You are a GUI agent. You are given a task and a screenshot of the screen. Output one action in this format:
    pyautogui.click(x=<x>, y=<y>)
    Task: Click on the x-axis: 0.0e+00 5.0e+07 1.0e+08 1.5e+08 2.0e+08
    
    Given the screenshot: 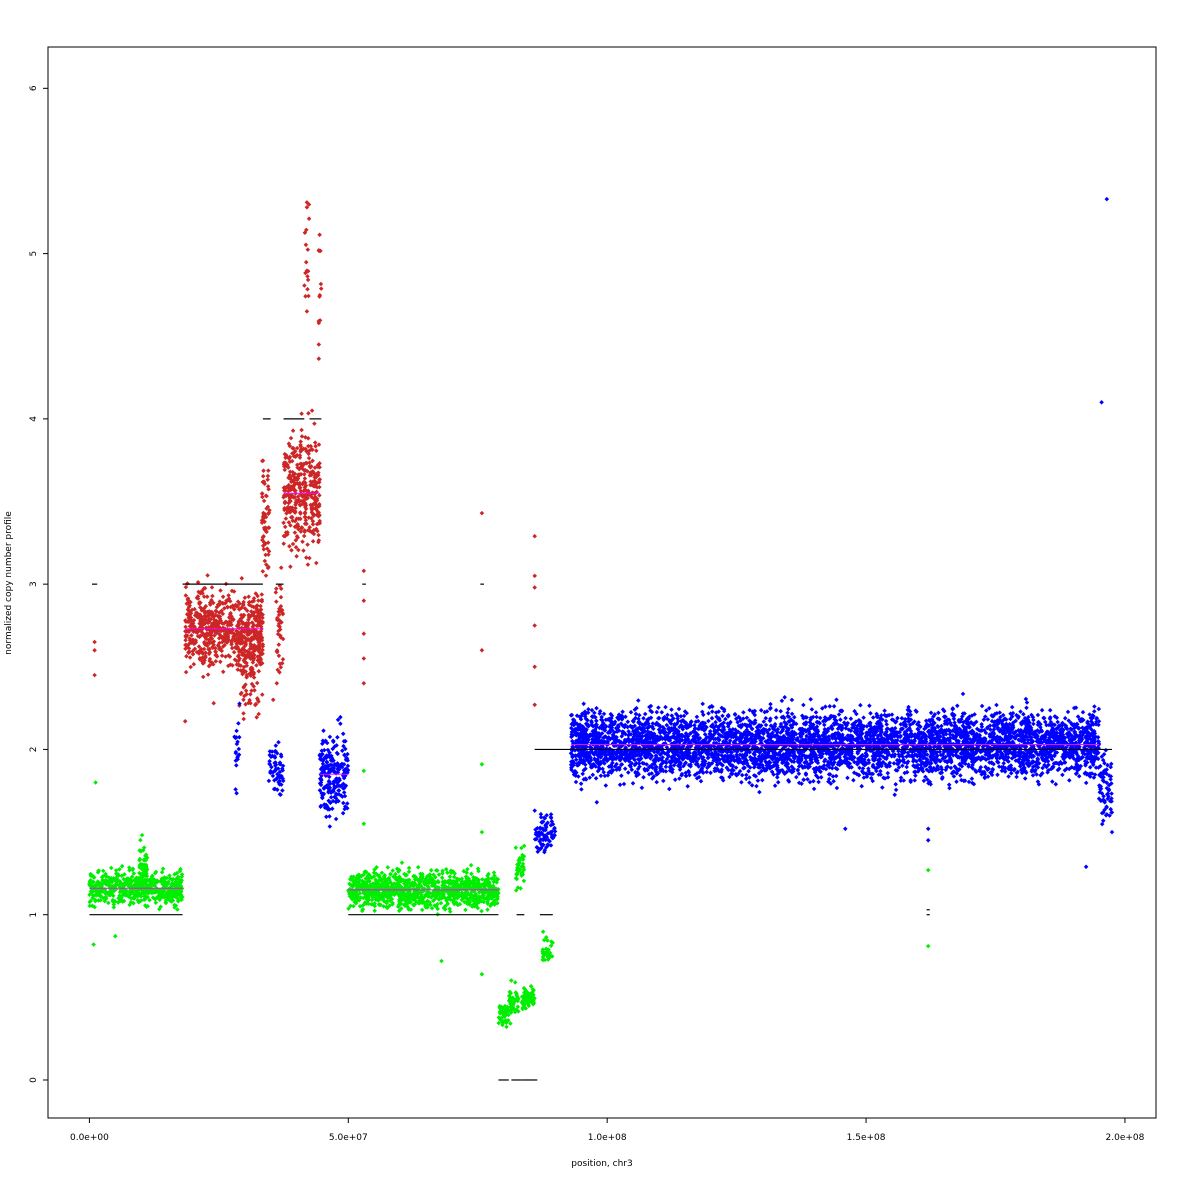 What is the action you would take?
    pyautogui.click(x=607, y=1130)
    